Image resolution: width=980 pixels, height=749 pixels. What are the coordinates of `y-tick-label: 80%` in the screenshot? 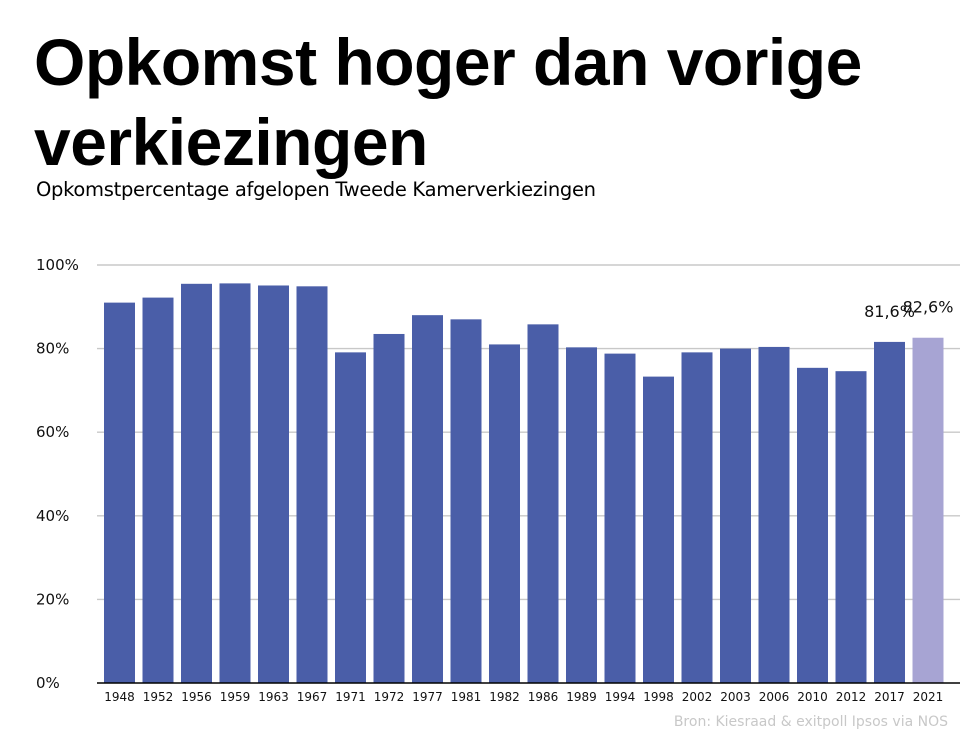 It's located at (52, 349).